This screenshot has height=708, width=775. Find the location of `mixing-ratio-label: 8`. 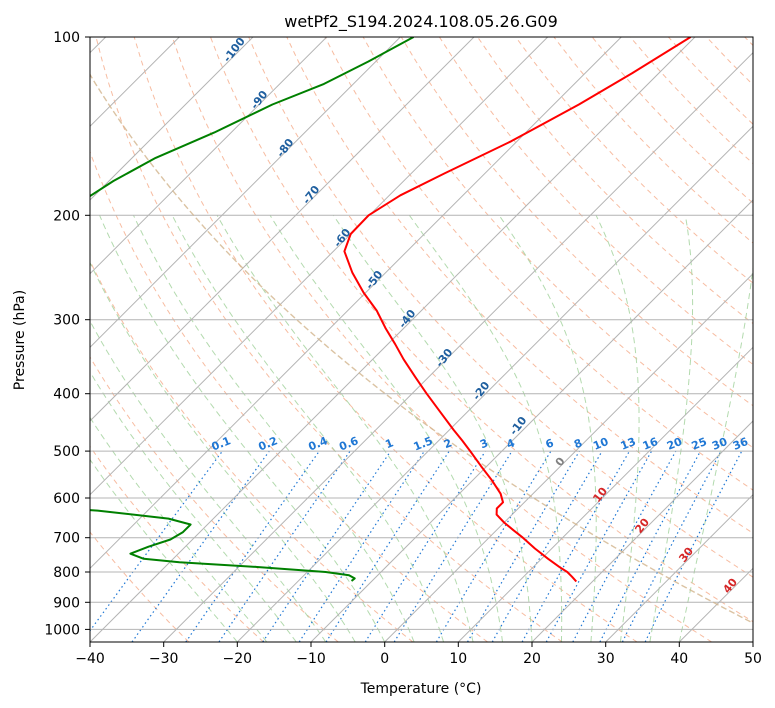

mixing-ratio-label: 8 is located at coordinates (578, 443).